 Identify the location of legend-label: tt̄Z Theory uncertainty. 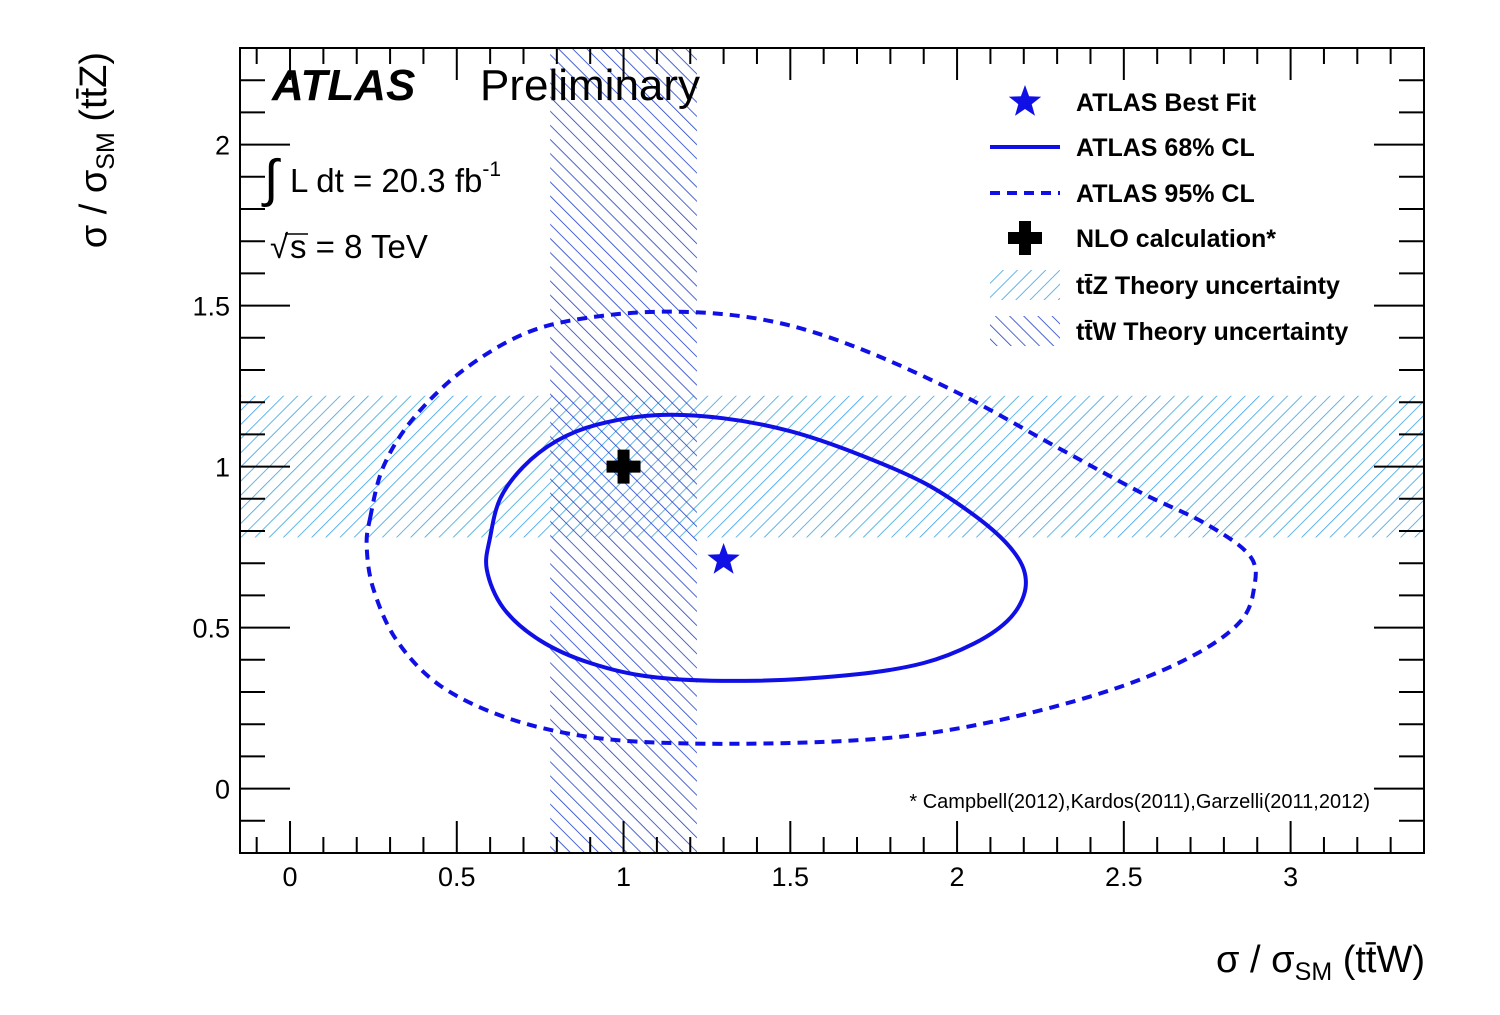
(1208, 286).